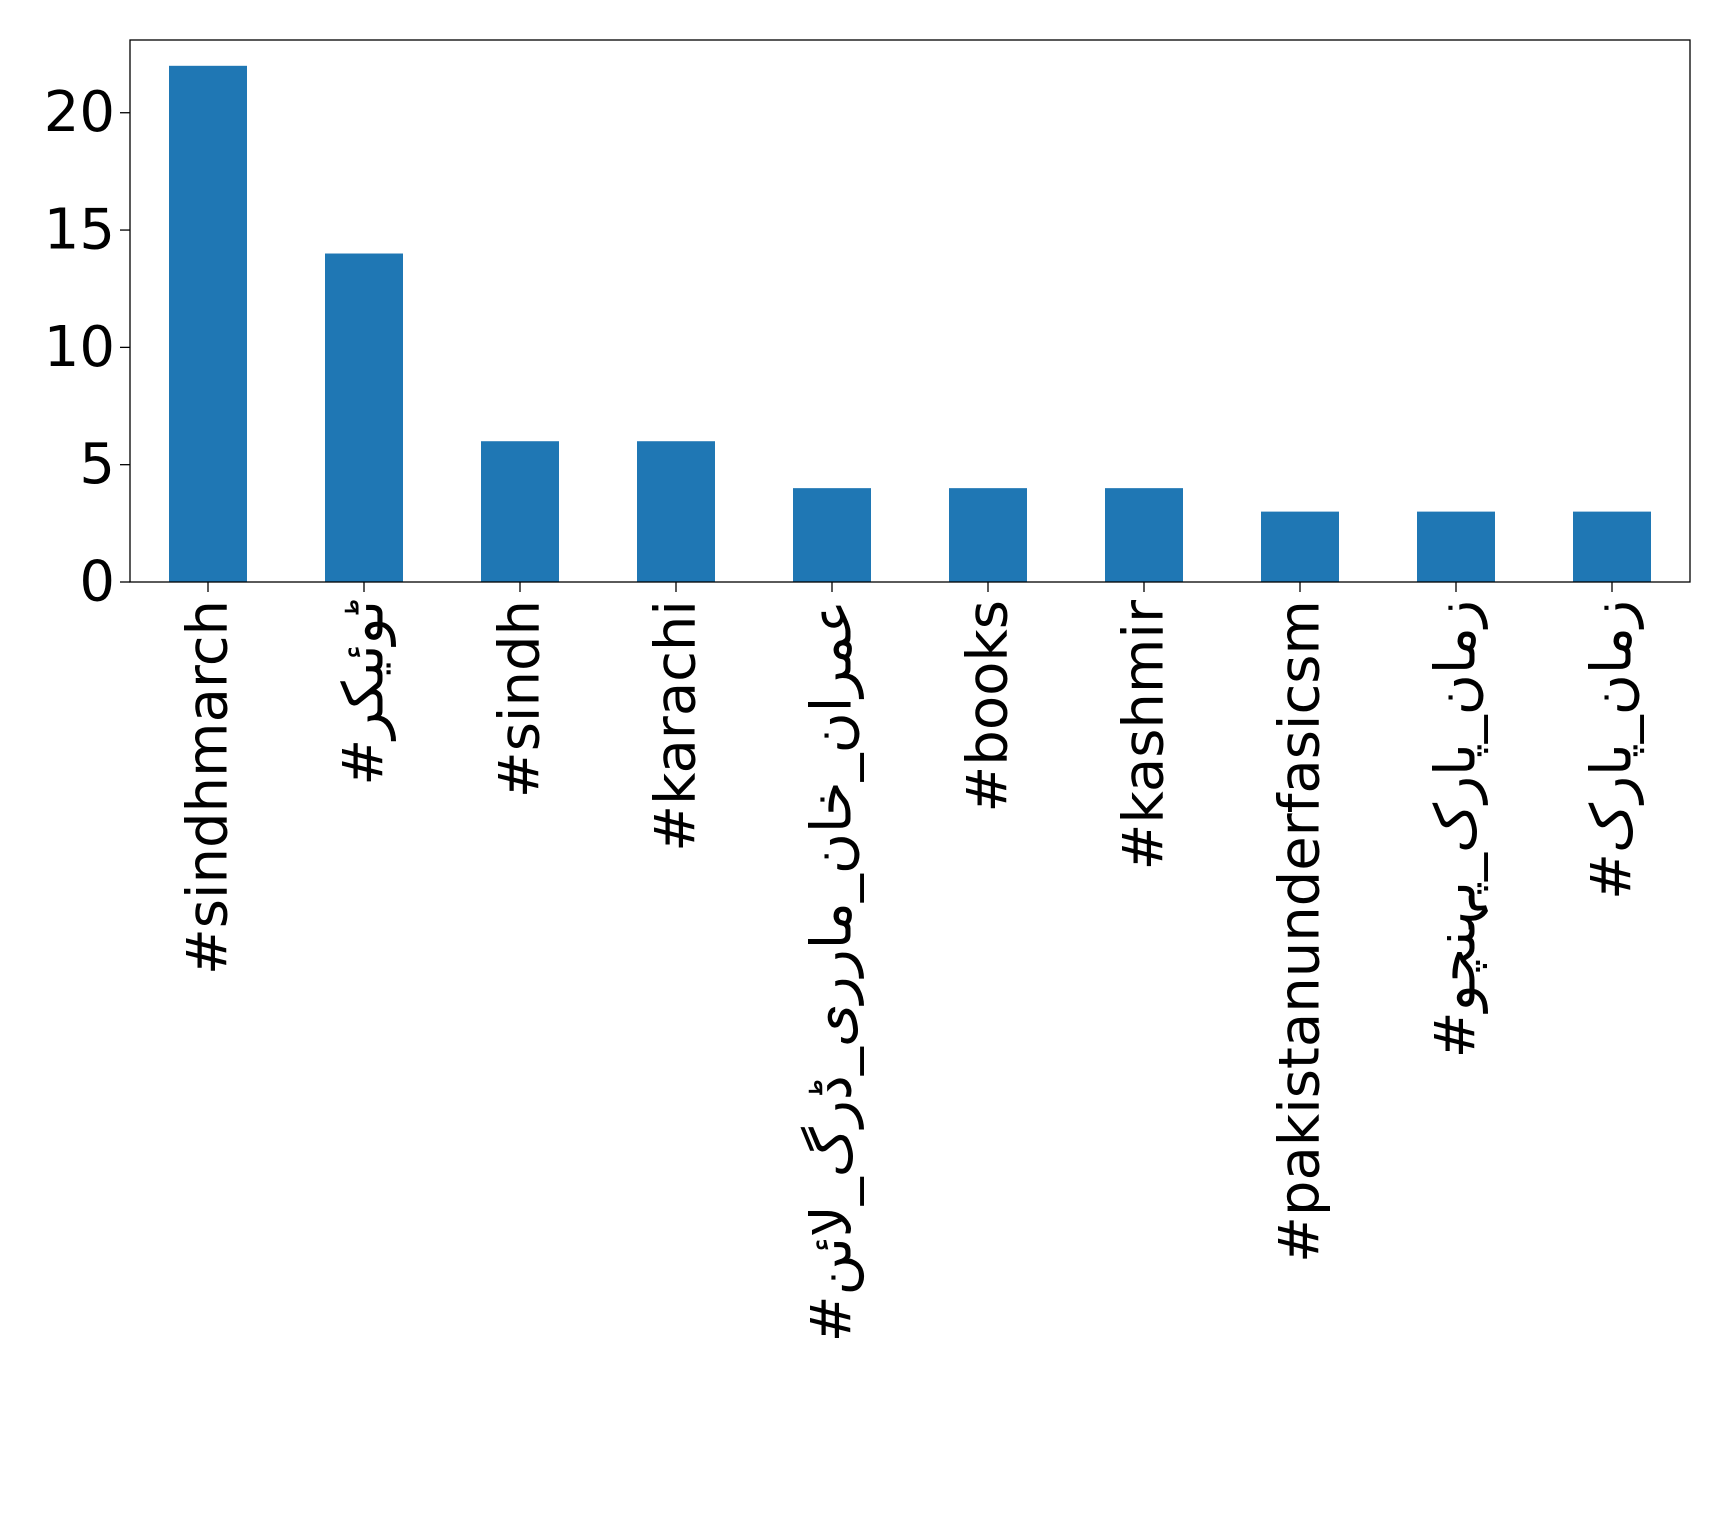  Describe the element at coordinates (364, 693) in the screenshot. I see `x-tick-label: #ٹوئیکر` at that location.